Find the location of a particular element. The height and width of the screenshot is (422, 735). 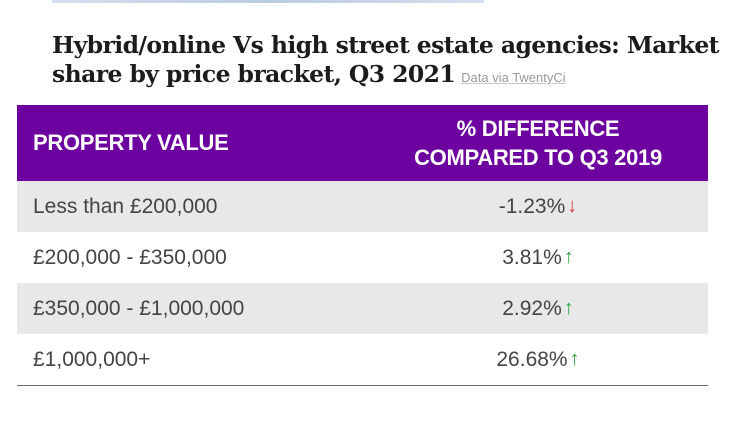

difference-cell: 3.81% ↑ is located at coordinates (538, 257).